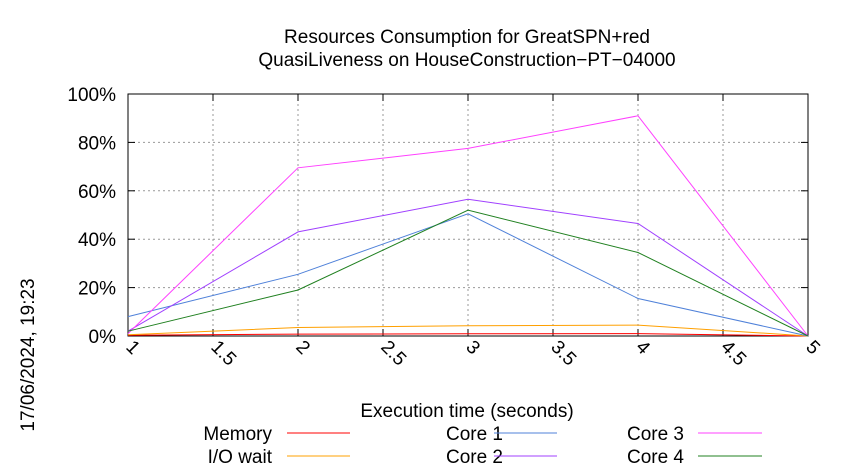 The image size is (850, 475). Describe the element at coordinates (103, 337) in the screenshot. I see `y-tick-label: 0%` at that location.